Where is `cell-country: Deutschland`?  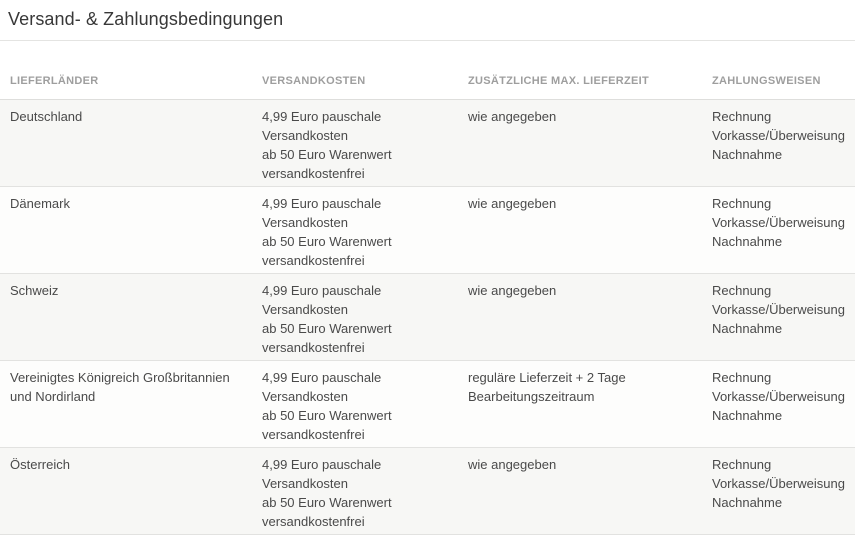 cell-country: Deutschland is located at coordinates (46, 116).